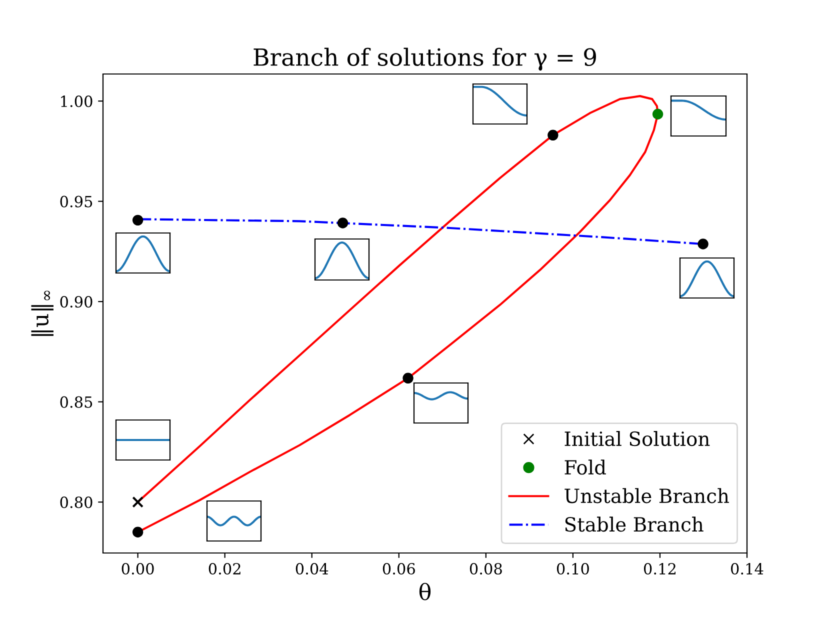  I want to click on x-tick-label: 0.02, so click(224, 568).